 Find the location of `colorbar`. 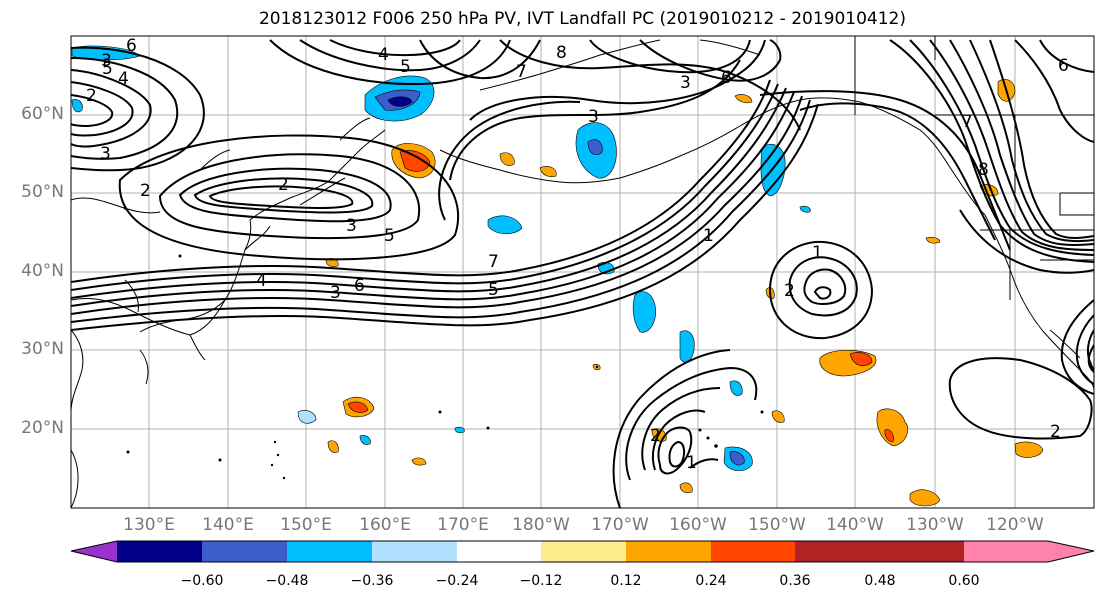

colorbar is located at coordinates (582, 551).